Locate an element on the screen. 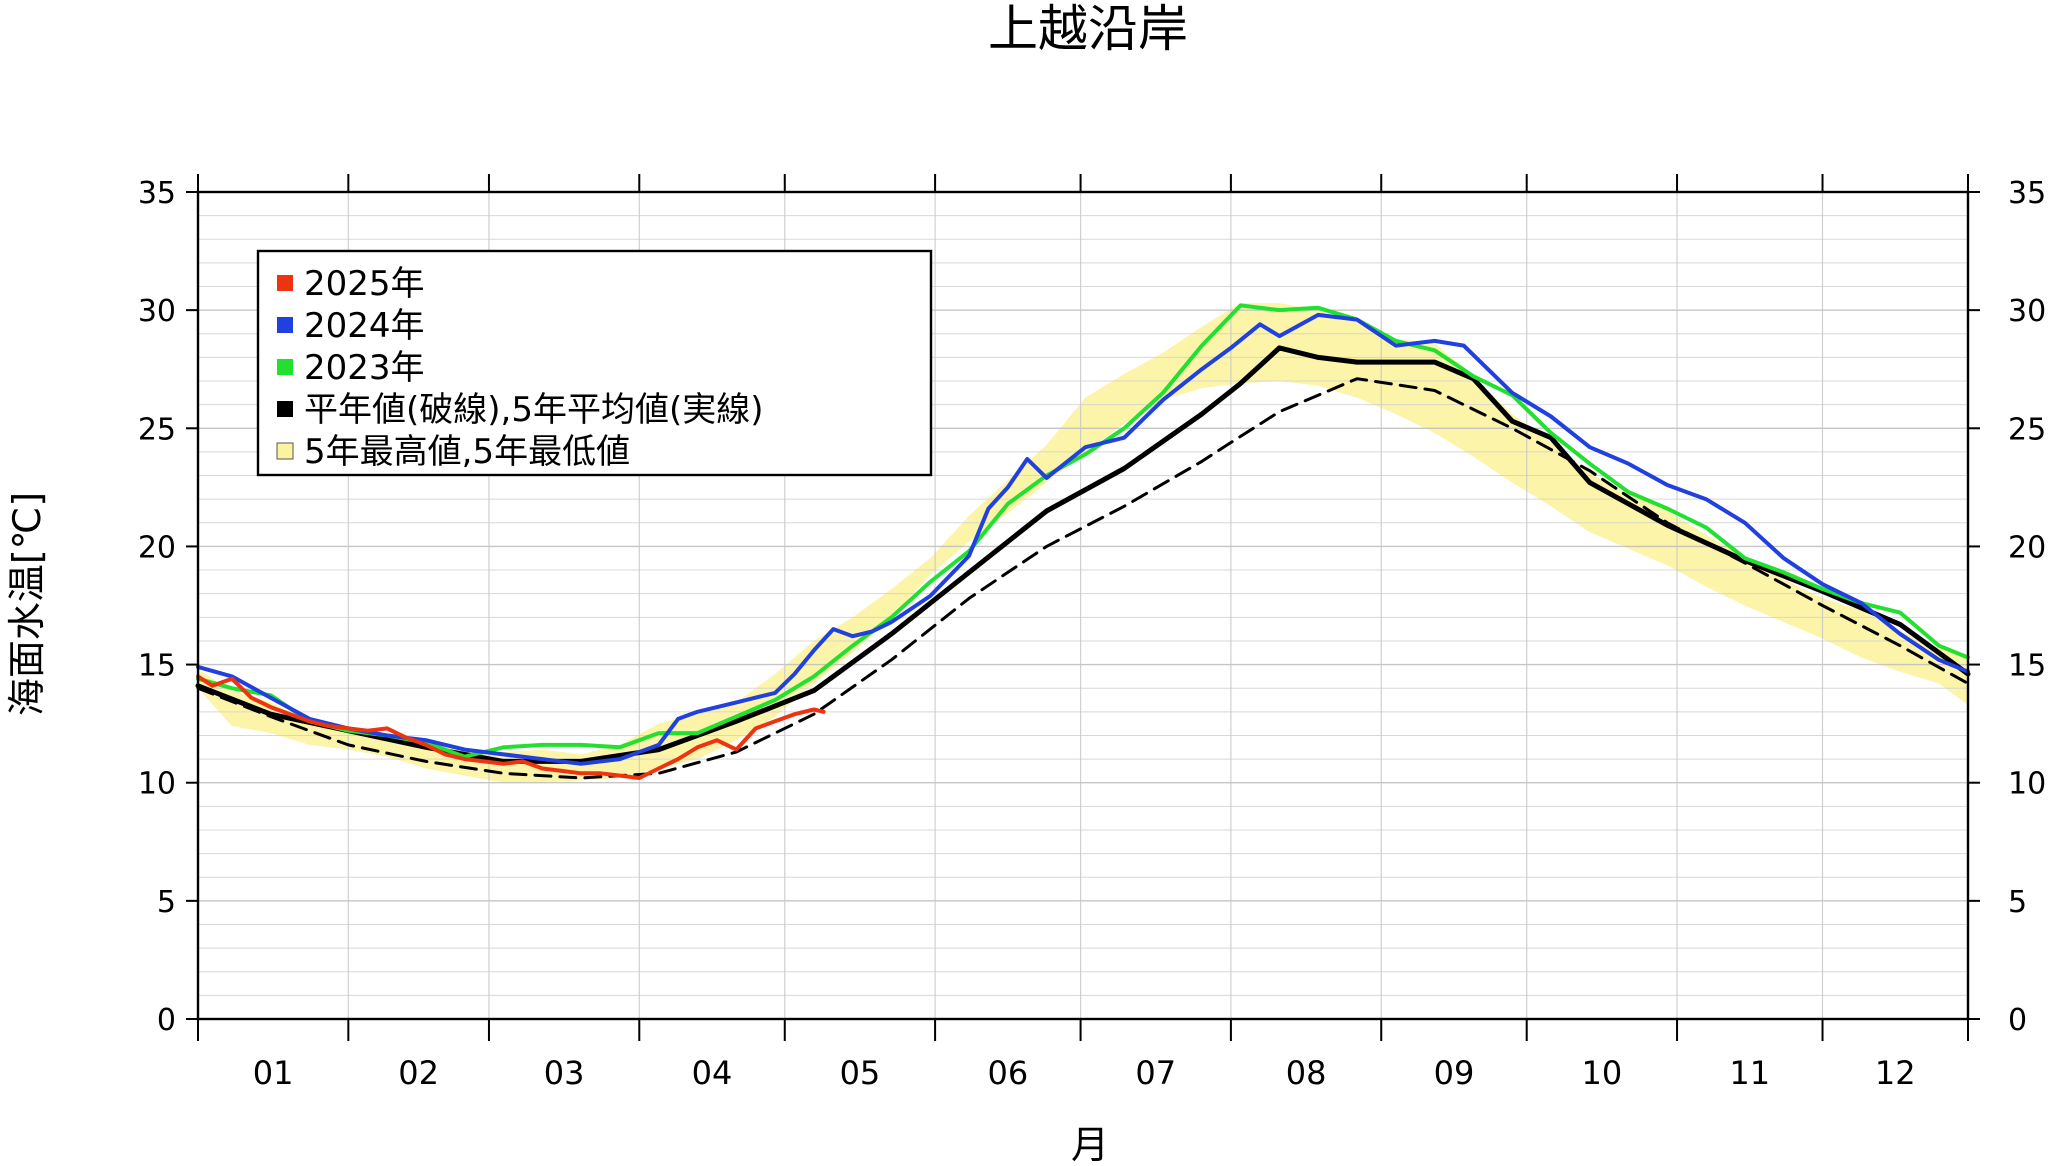 The height and width of the screenshot is (1166, 2050). legend-box is located at coordinates (594, 363).